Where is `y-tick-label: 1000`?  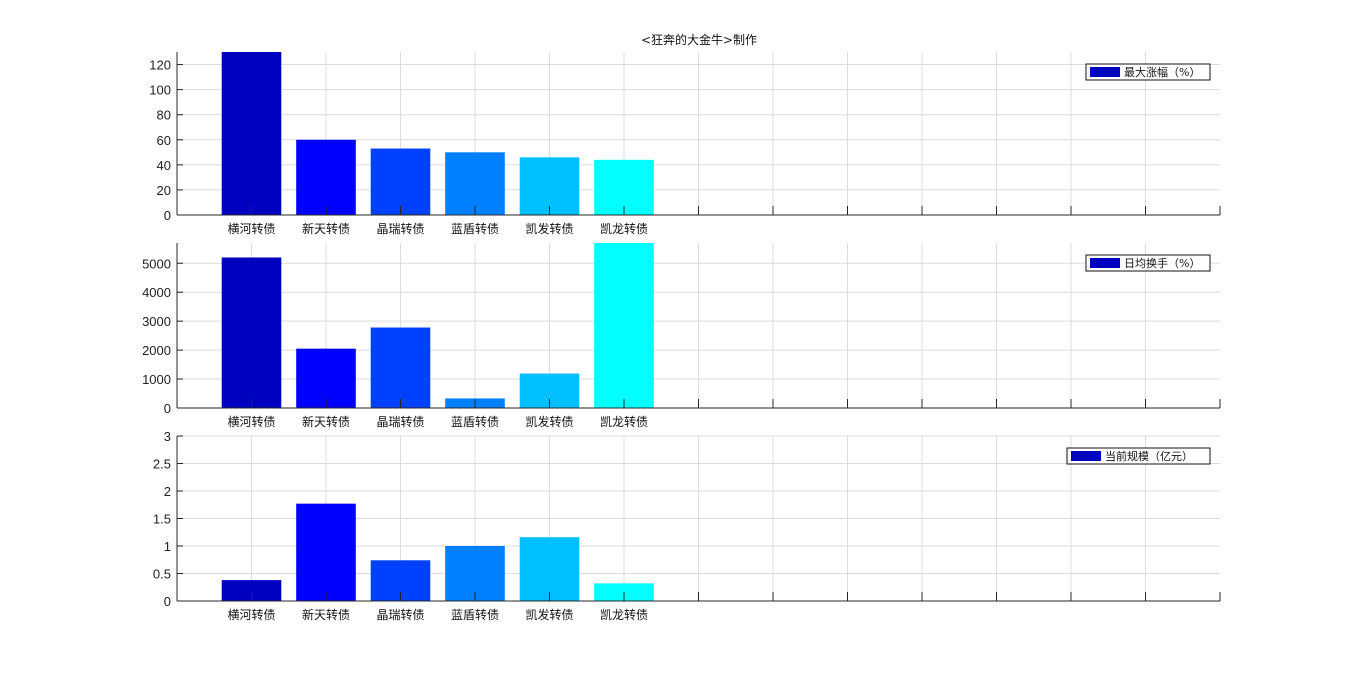 y-tick-label: 1000 is located at coordinates (156, 379).